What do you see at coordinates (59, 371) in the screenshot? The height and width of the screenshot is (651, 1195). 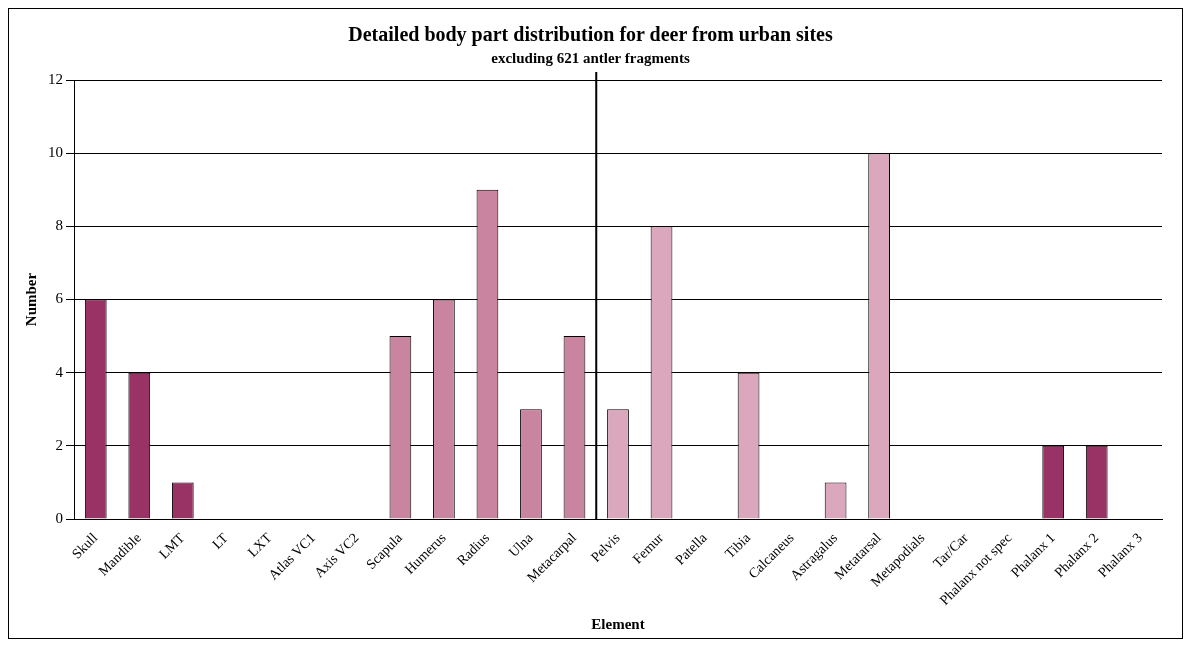 I see `y-tick-label: 4` at bounding box center [59, 371].